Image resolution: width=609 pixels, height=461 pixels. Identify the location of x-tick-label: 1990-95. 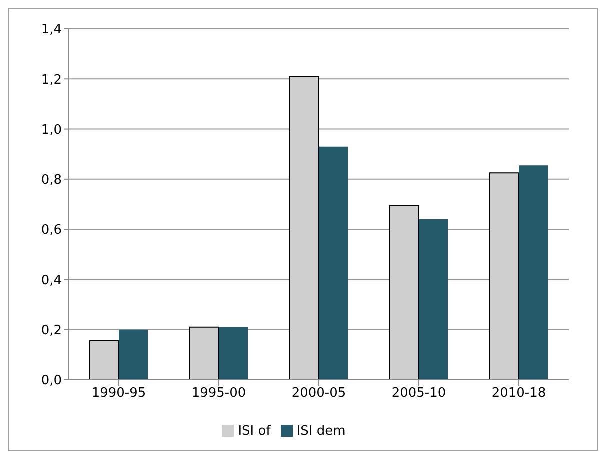
(119, 394).